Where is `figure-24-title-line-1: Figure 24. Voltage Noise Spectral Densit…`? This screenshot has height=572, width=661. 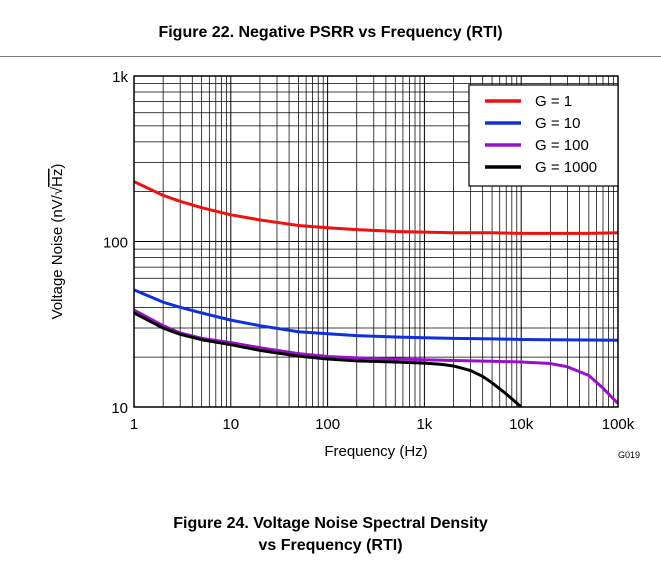
figure-24-title-line-1: Figure 24. Voltage Noise Spectral Densit… is located at coordinates (330, 523).